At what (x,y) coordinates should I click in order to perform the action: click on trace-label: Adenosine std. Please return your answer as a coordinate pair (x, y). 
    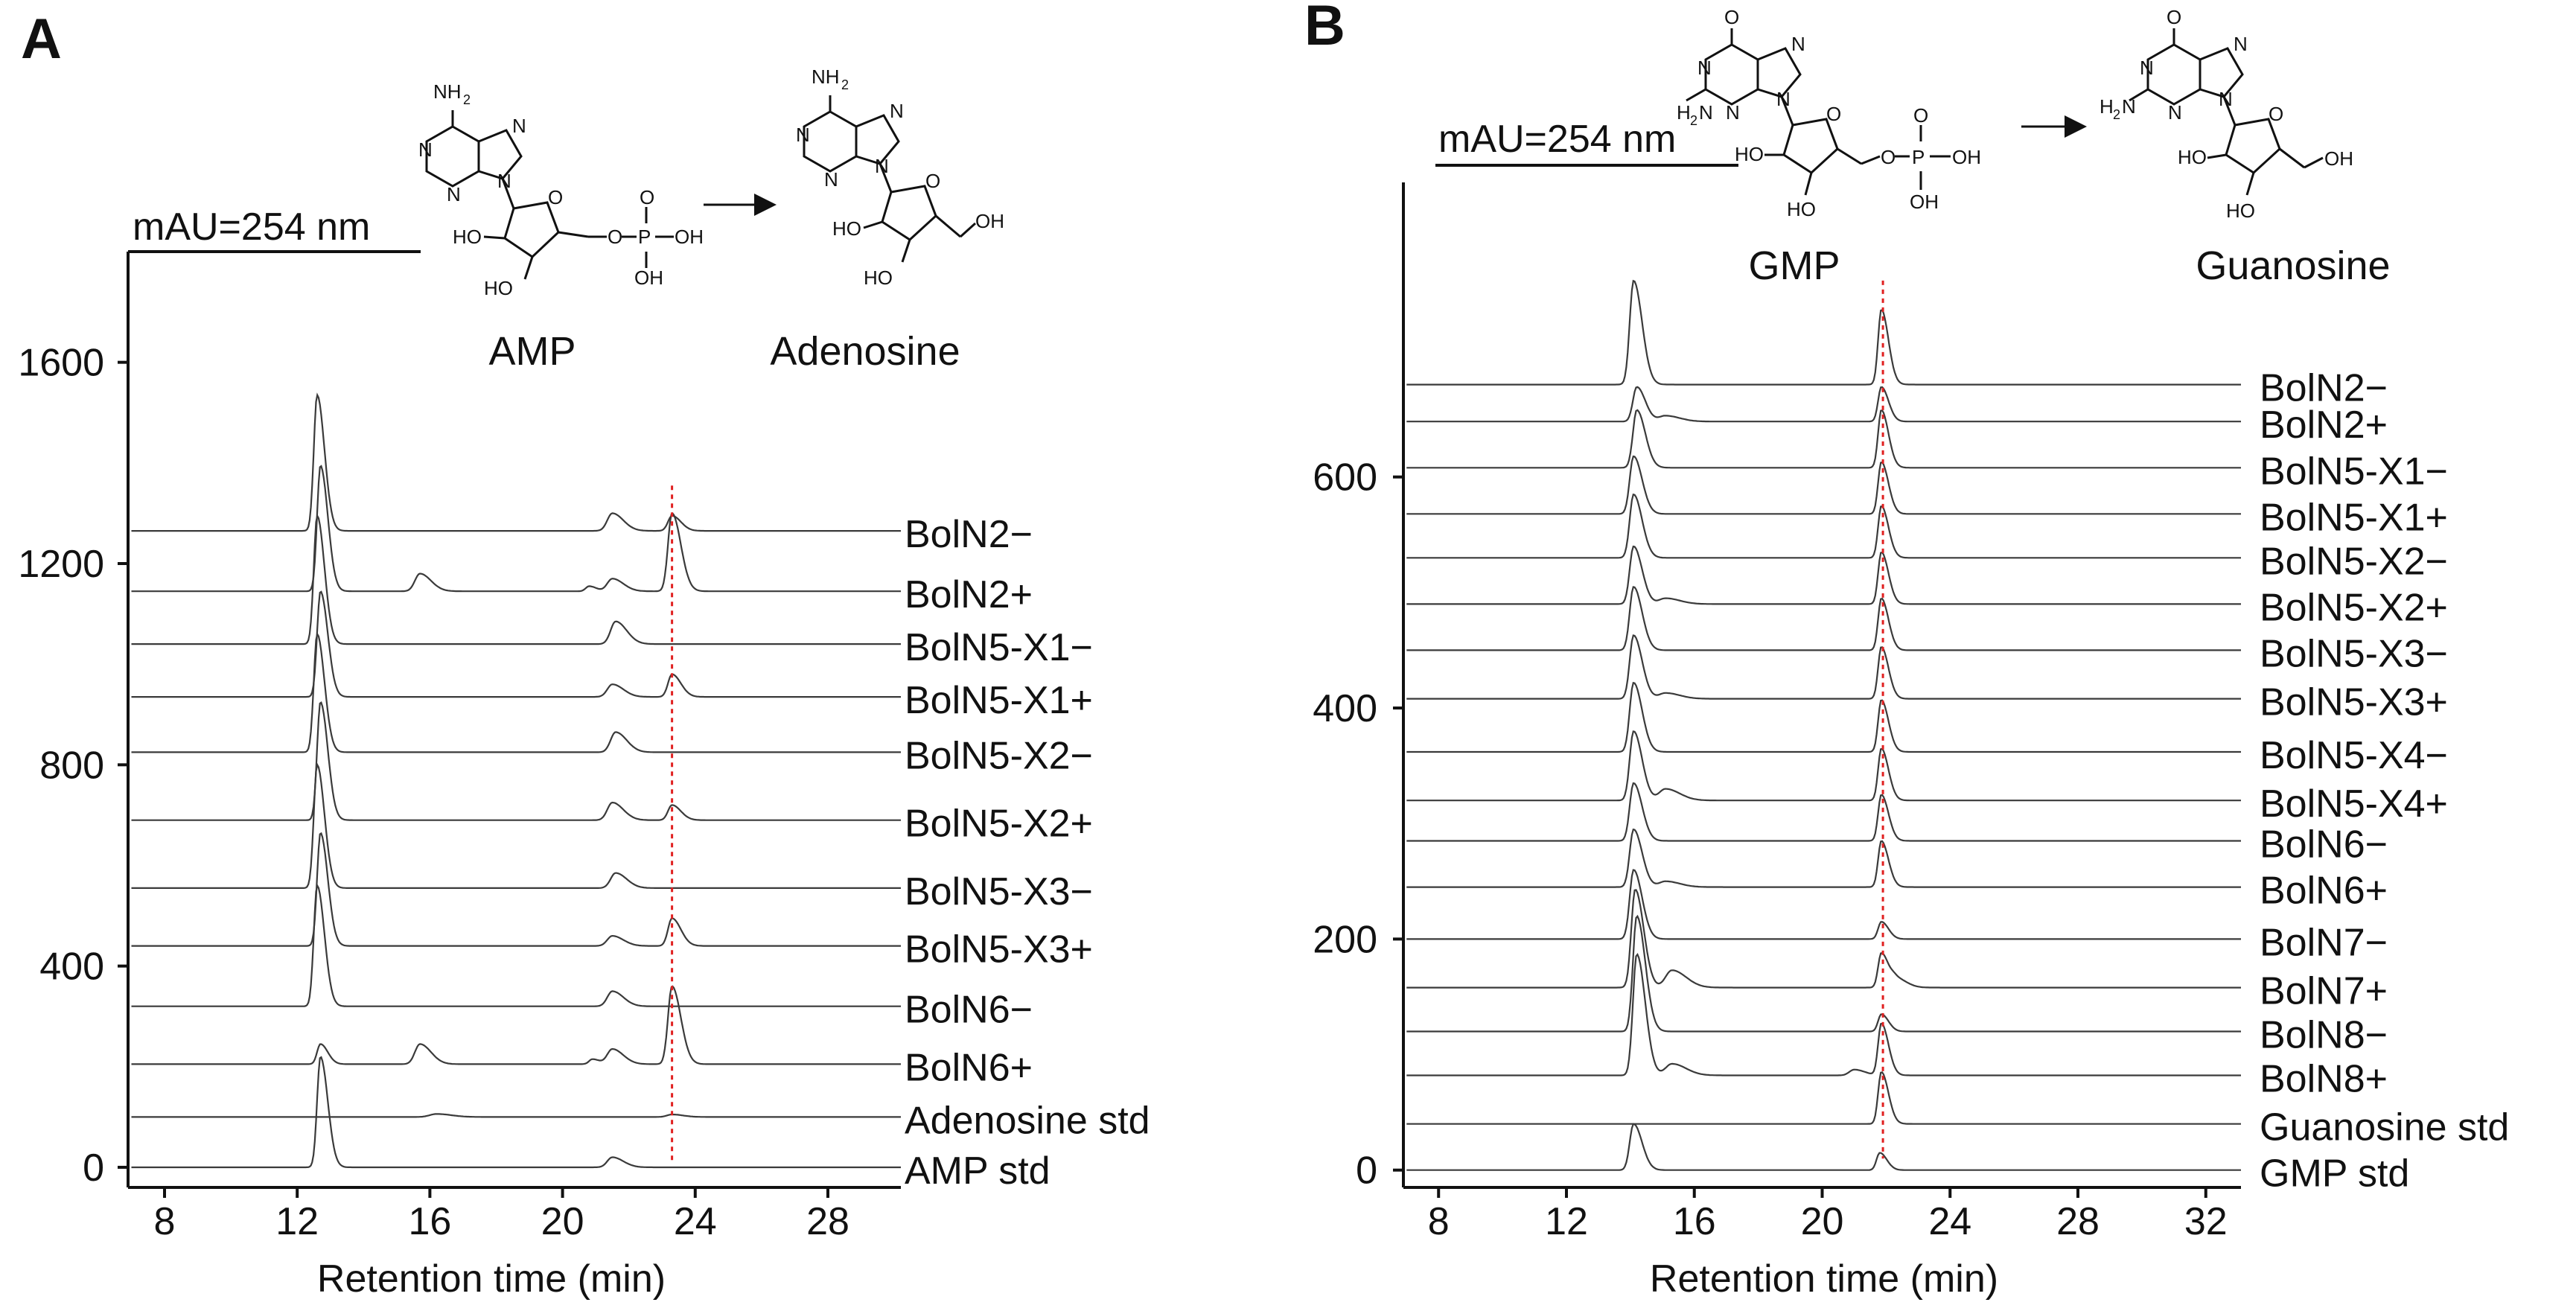
    Looking at the image, I should click on (1027, 1120).